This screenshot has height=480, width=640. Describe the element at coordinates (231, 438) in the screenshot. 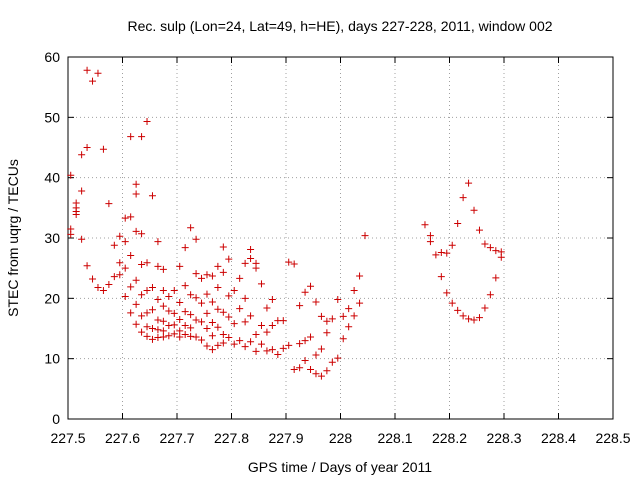

I see `x-tick-label: 227.8` at that location.